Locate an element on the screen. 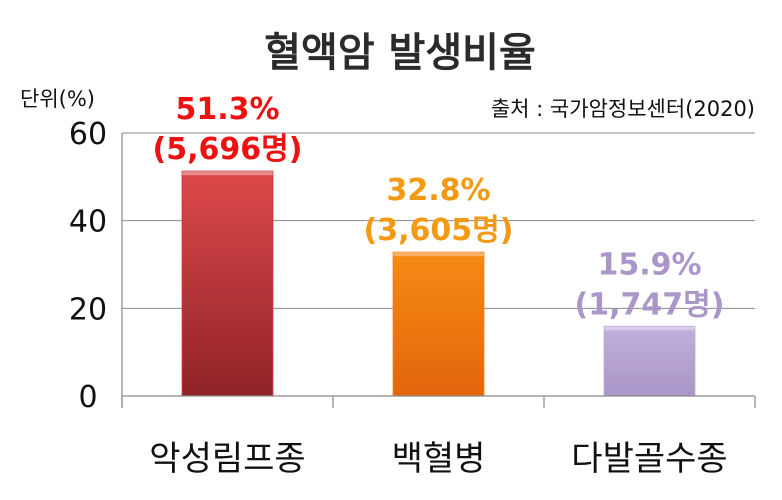 The height and width of the screenshot is (500, 782). value-label: 15.9% is located at coordinates (649, 264).